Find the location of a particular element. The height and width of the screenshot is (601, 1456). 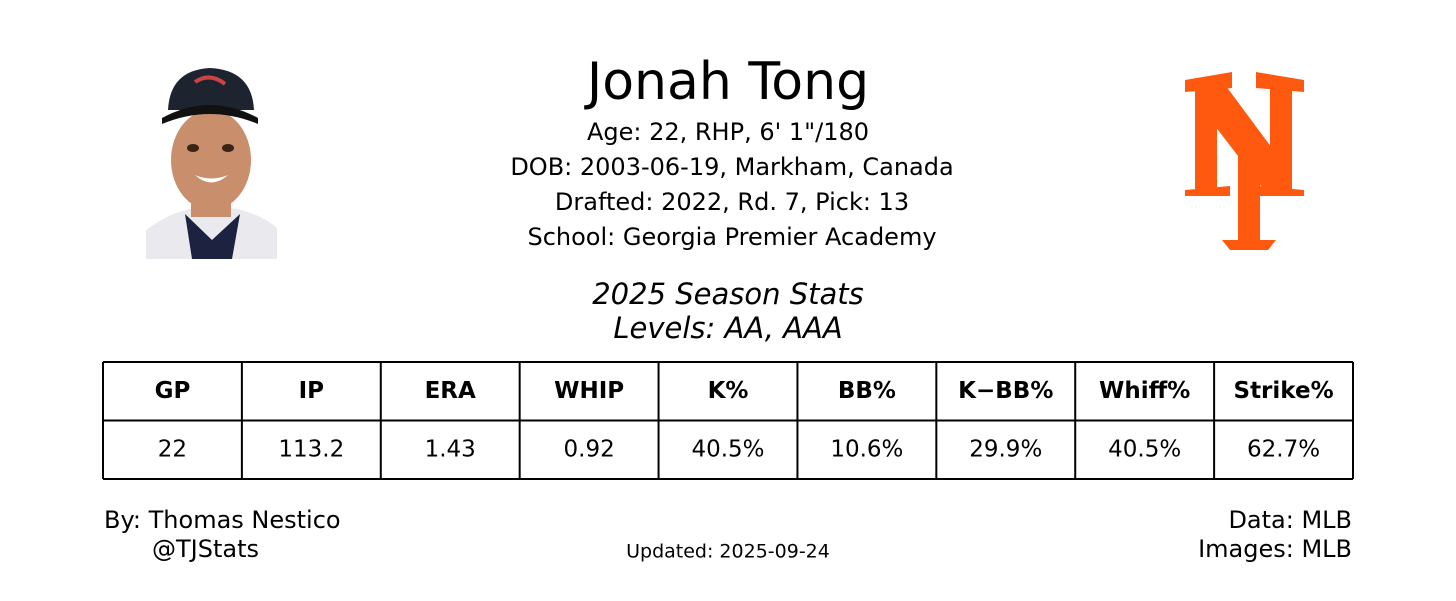

player-name: Jonah Tong is located at coordinates (726, 82).